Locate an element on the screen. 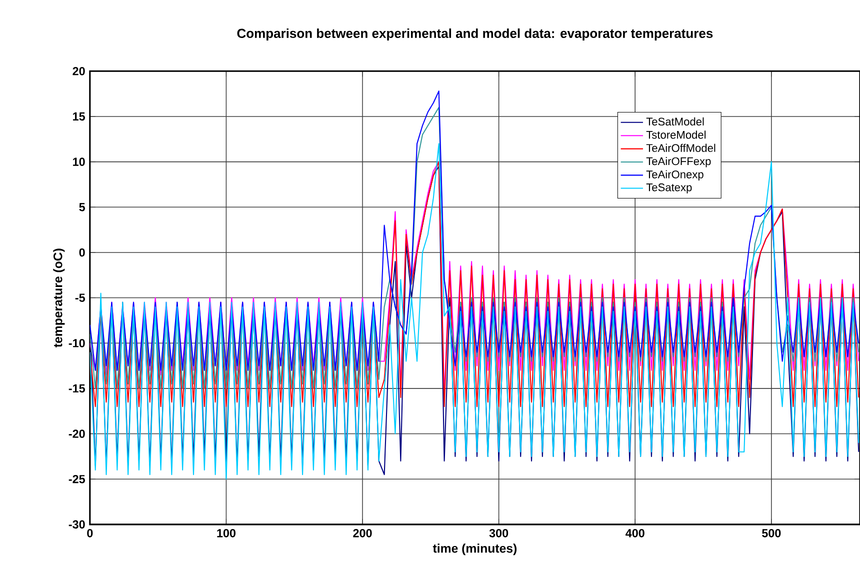 The image size is (860, 588). y-axis-title: temperature (oC) is located at coordinates (59, 298).